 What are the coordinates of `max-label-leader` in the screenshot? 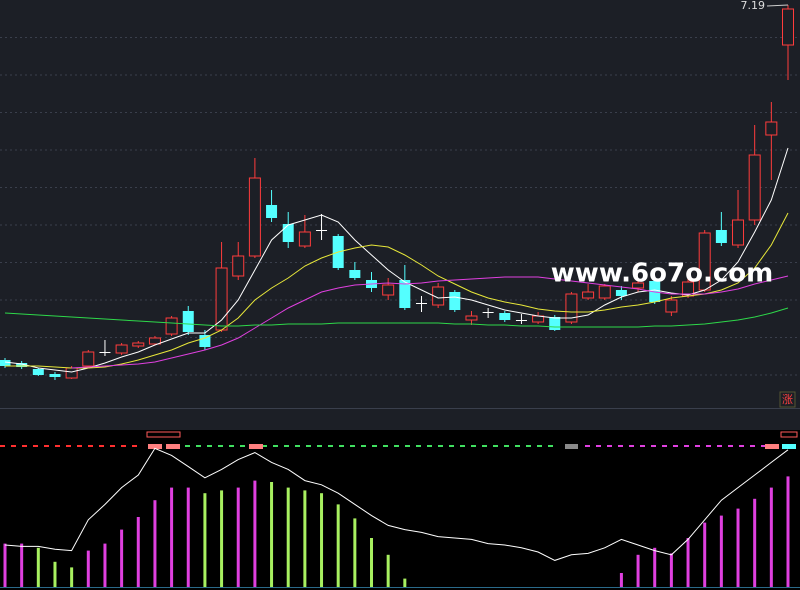 It's located at (777, 5).